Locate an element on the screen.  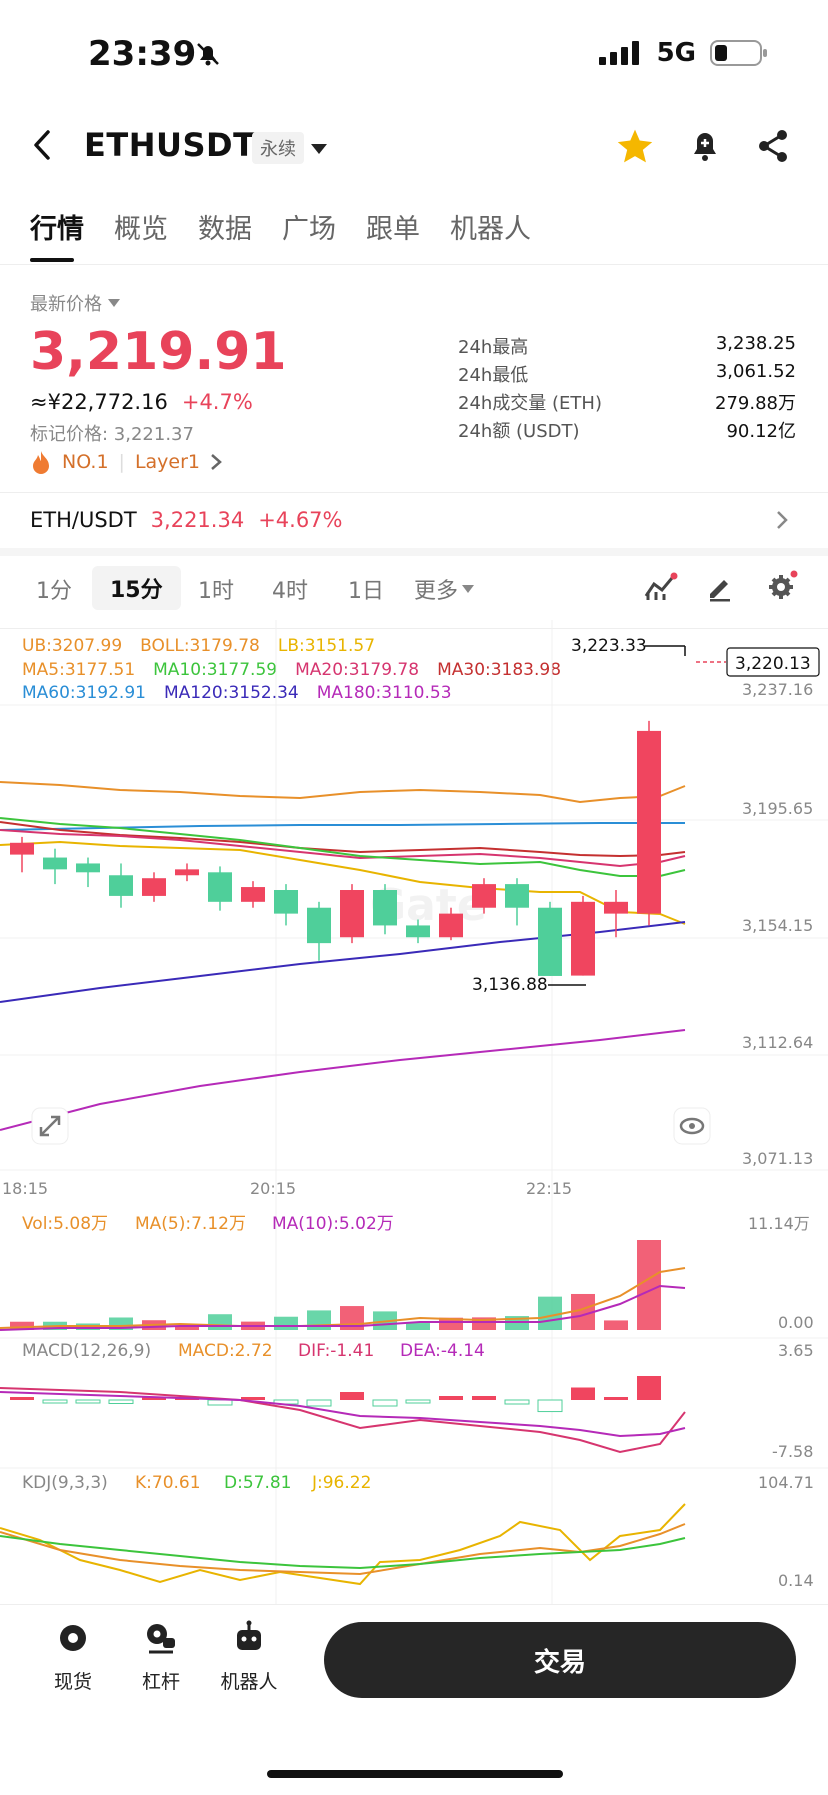
spot-chevron-icon is located at coordinates (782, 522).